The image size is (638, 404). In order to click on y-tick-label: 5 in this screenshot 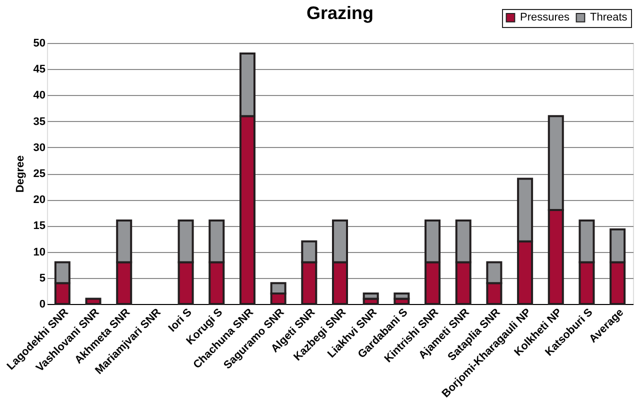, I will do `click(42, 278)`.